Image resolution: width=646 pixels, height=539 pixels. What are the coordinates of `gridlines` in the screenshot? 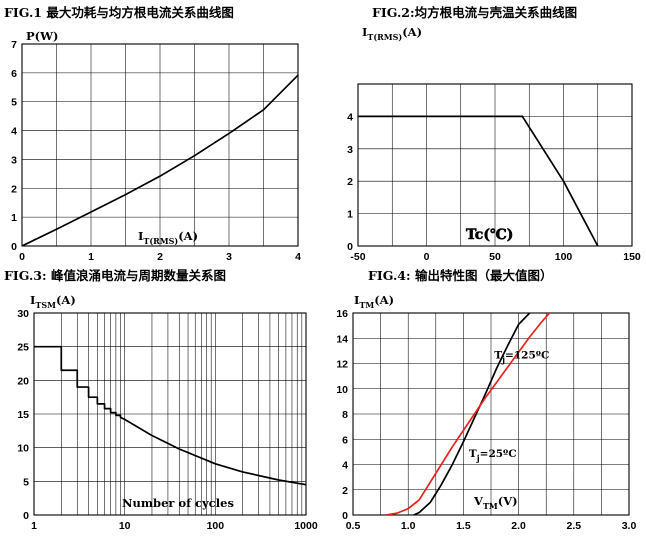 It's located at (495, 165).